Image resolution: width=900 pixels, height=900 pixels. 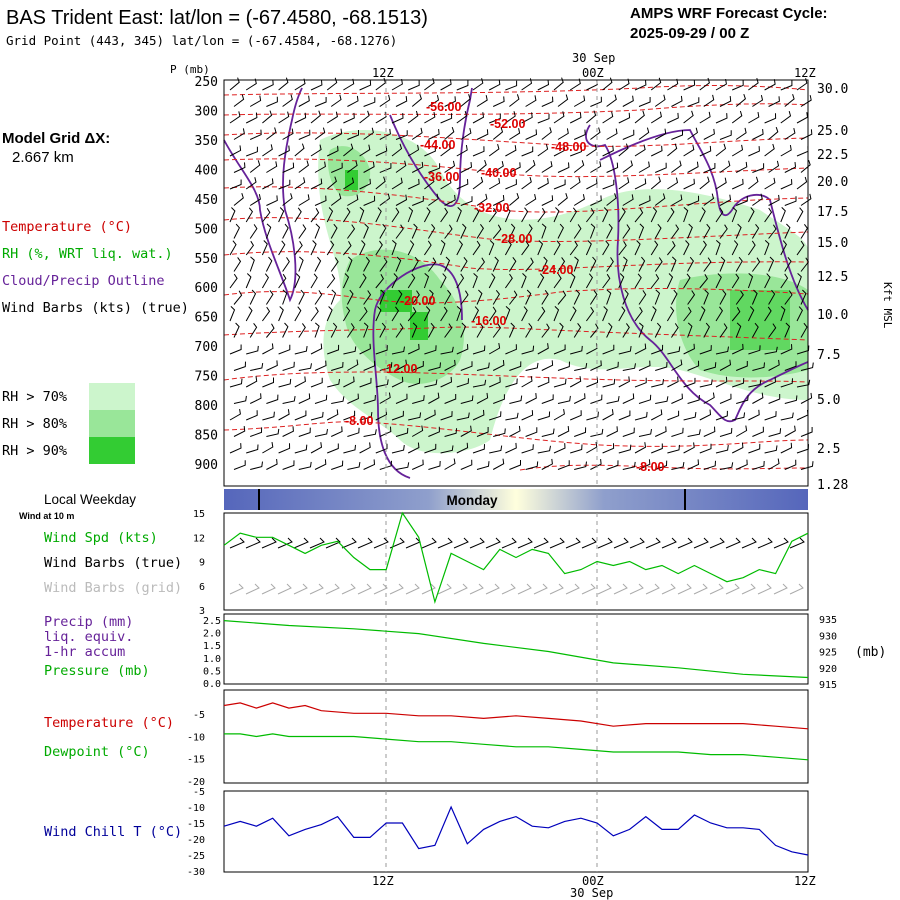 What do you see at coordinates (887, 305) in the screenshot?
I see `height-axis-title: Kft MSL` at bounding box center [887, 305].